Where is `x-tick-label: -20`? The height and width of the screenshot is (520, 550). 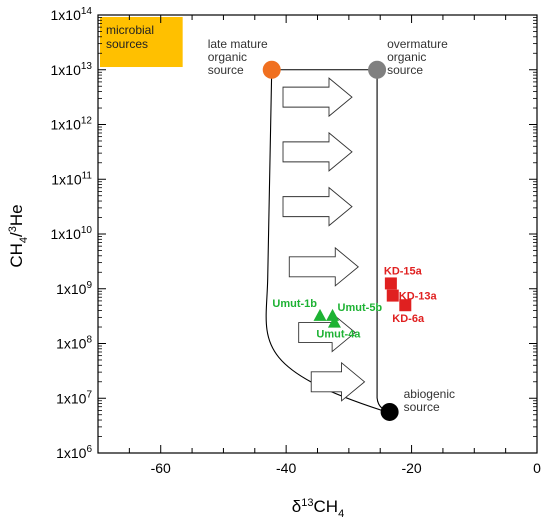 x-tick-label: -20 is located at coordinates (411, 468).